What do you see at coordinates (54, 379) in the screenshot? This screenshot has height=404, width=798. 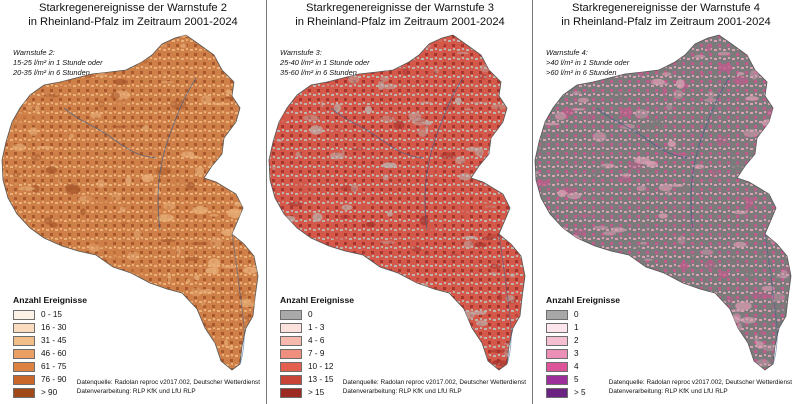 I see `legend-label: 76 - 90` at bounding box center [54, 379].